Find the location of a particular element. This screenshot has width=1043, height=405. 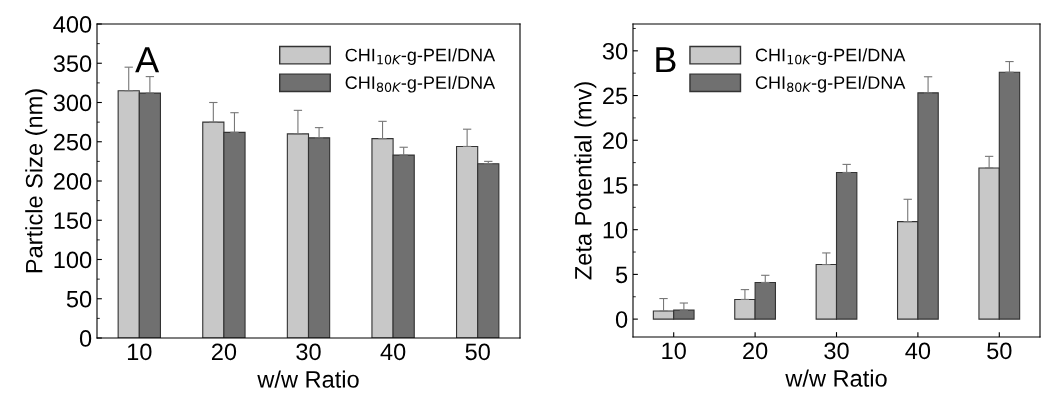

y-tick-label: 200 is located at coordinates (72, 181).